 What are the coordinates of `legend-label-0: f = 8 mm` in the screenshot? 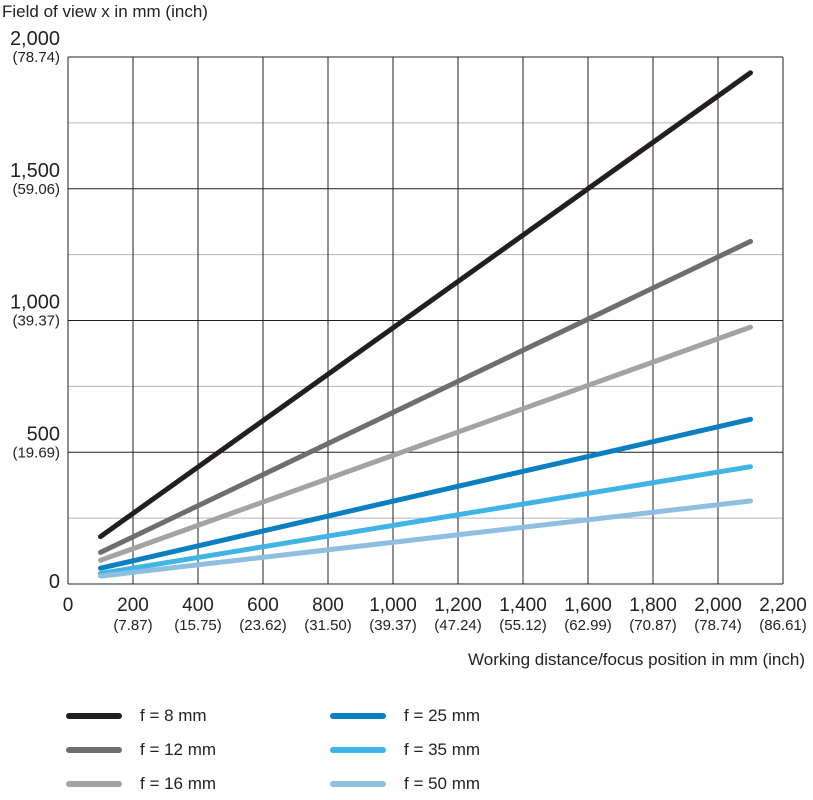 It's located at (173, 715).